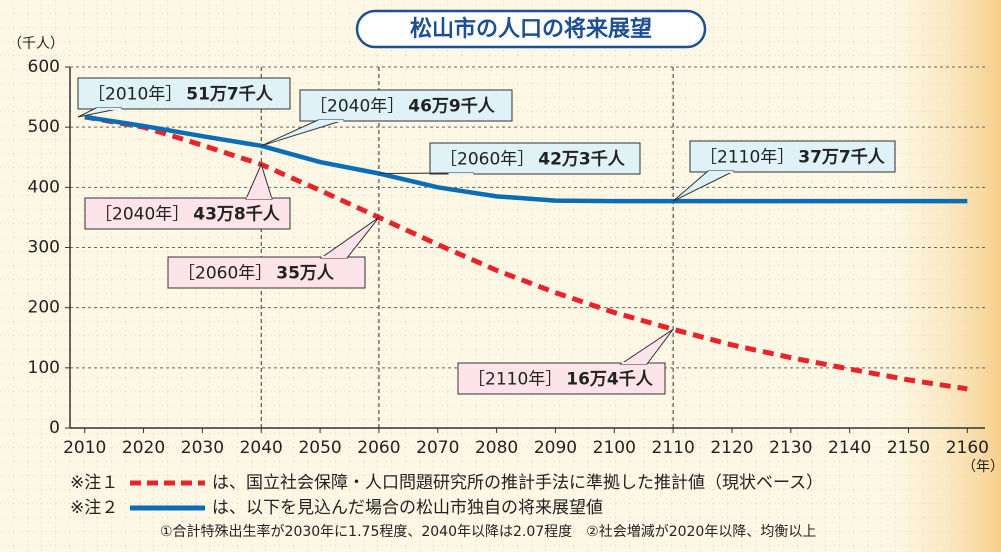  What do you see at coordinates (908, 448) in the screenshot?
I see `x-tick-label: 2150` at bounding box center [908, 448].